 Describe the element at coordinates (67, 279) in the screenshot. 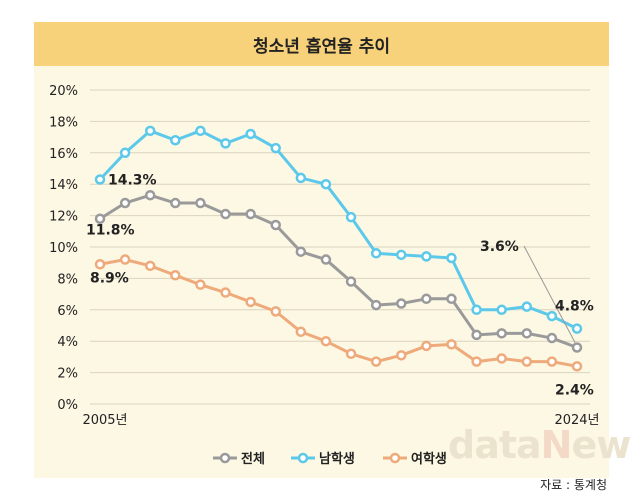

I see `y-tick-label: 8%` at that location.